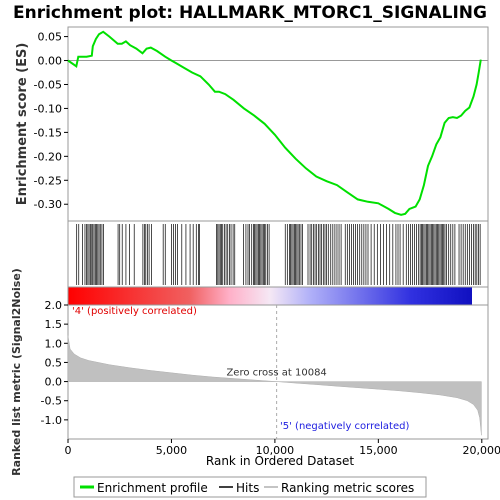 This screenshot has height=500, width=500. Describe the element at coordinates (48, 204) in the screenshot. I see `es-y-tick-label: -0.30` at that location.